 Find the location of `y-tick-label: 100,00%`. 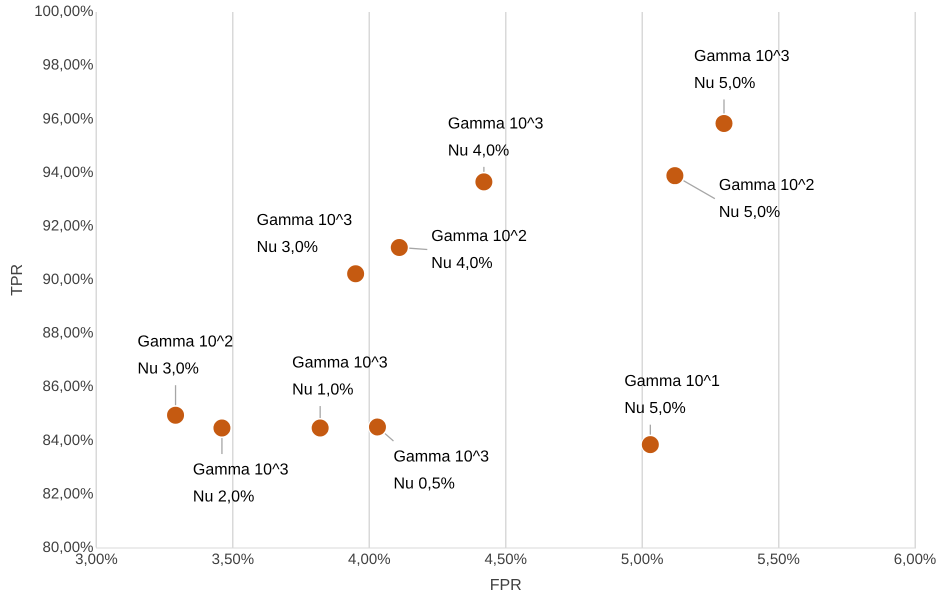

y-tick-label: 100,00% is located at coordinates (64, 11).